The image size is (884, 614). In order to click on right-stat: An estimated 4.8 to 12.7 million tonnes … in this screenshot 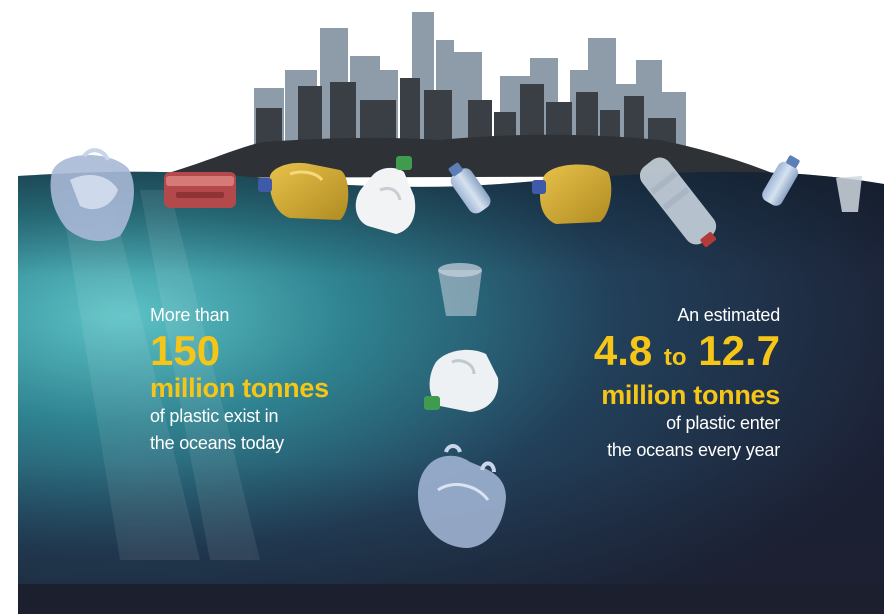, I will do `click(687, 383)`.